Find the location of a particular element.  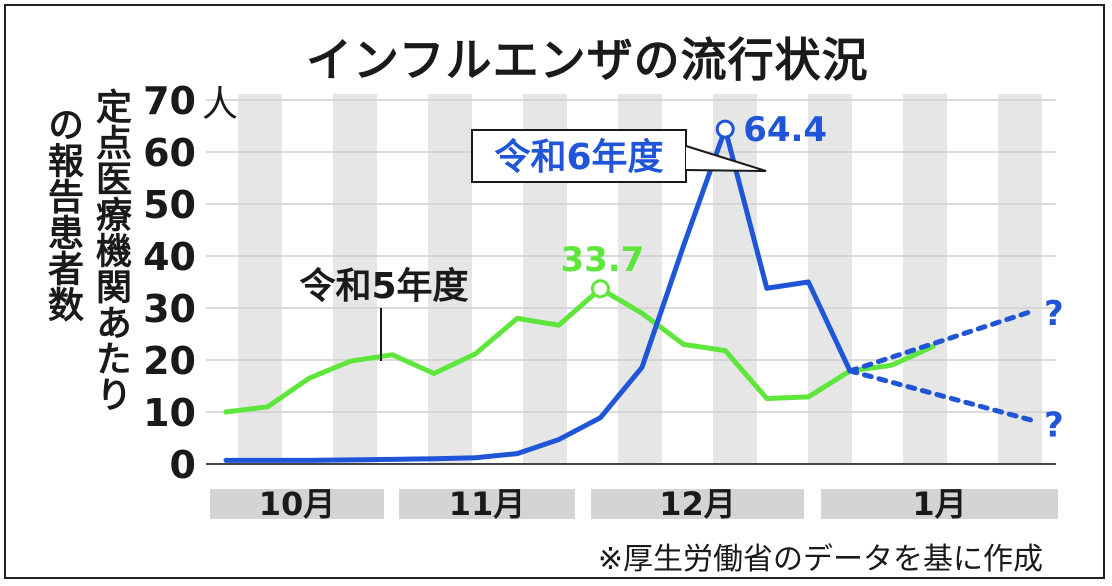

projection-label-up: ? is located at coordinates (1054, 314).